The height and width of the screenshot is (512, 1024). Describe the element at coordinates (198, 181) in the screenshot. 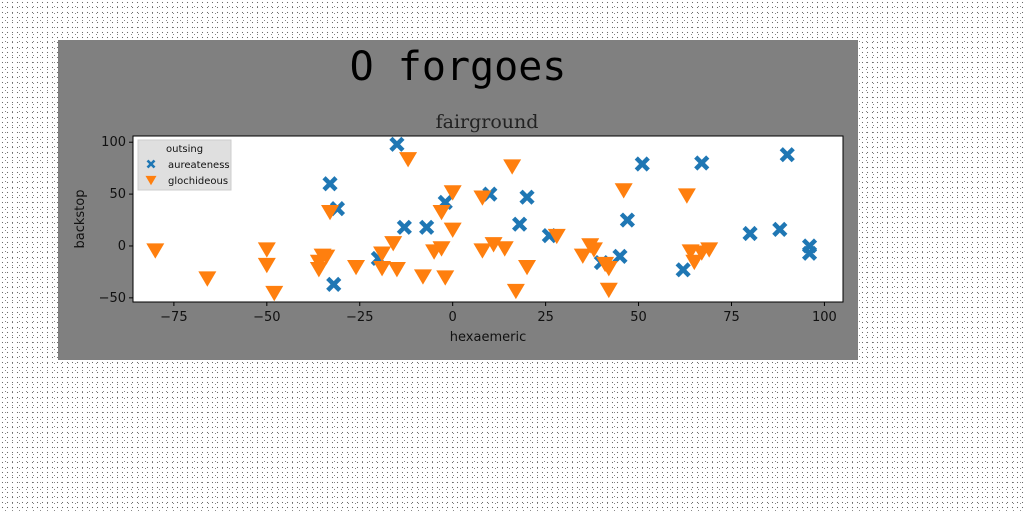

I see `legend-label: glochideous` at that location.